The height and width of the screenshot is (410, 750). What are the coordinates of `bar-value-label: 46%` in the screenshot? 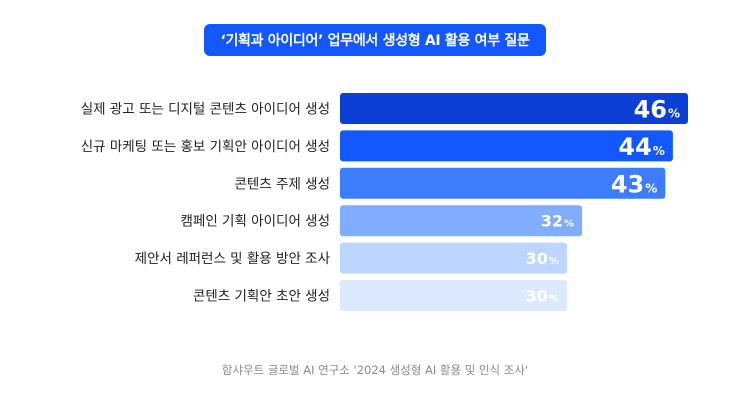 It's located at (657, 110).